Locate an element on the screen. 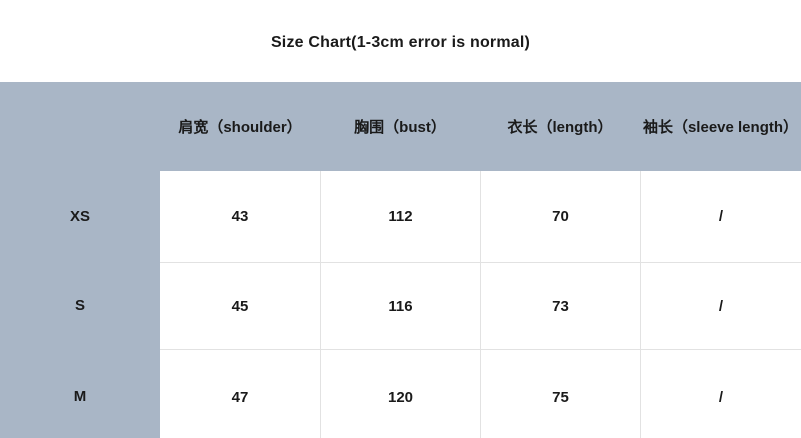 The height and width of the screenshot is (438, 801). cell-m-shoulder: 47 is located at coordinates (240, 393).